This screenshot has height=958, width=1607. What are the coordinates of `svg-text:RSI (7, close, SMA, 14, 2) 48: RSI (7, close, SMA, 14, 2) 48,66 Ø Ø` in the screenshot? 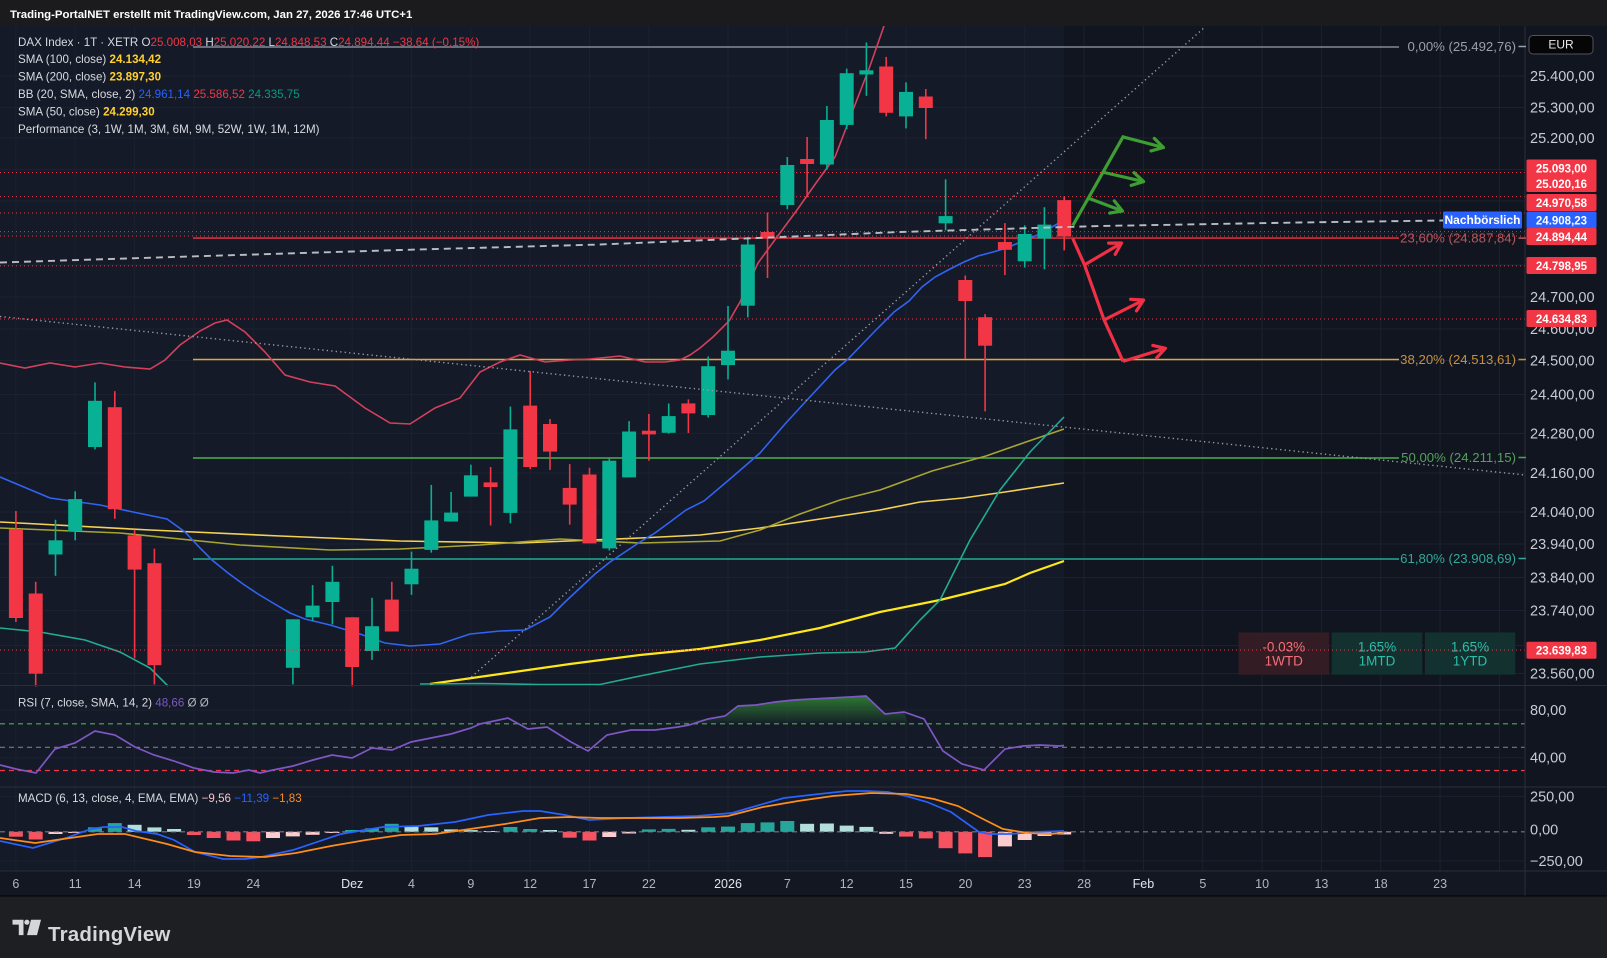 It's located at (113, 703).